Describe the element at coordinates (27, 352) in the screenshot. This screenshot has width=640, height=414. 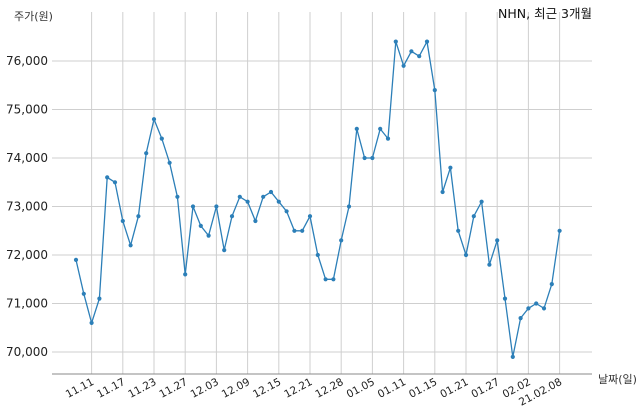
I see `y-tick-label: 70,000` at that location.